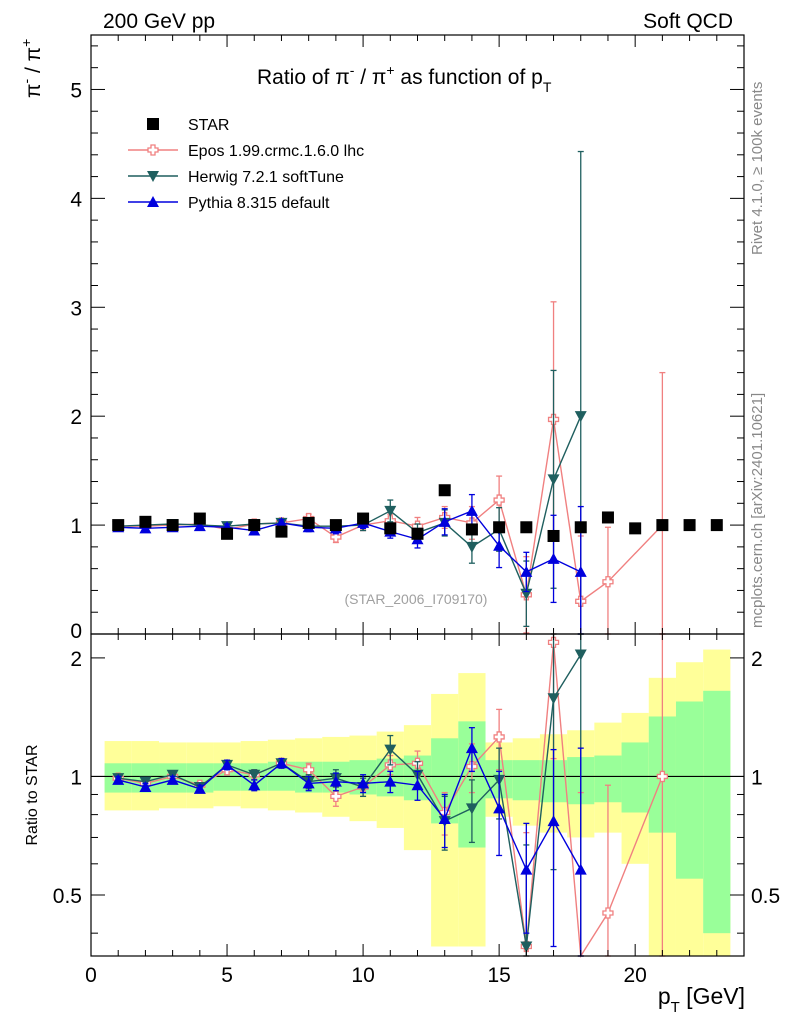  Describe the element at coordinates (159, 21) in the screenshot. I see `header-left: 200 GeV pp` at that location.